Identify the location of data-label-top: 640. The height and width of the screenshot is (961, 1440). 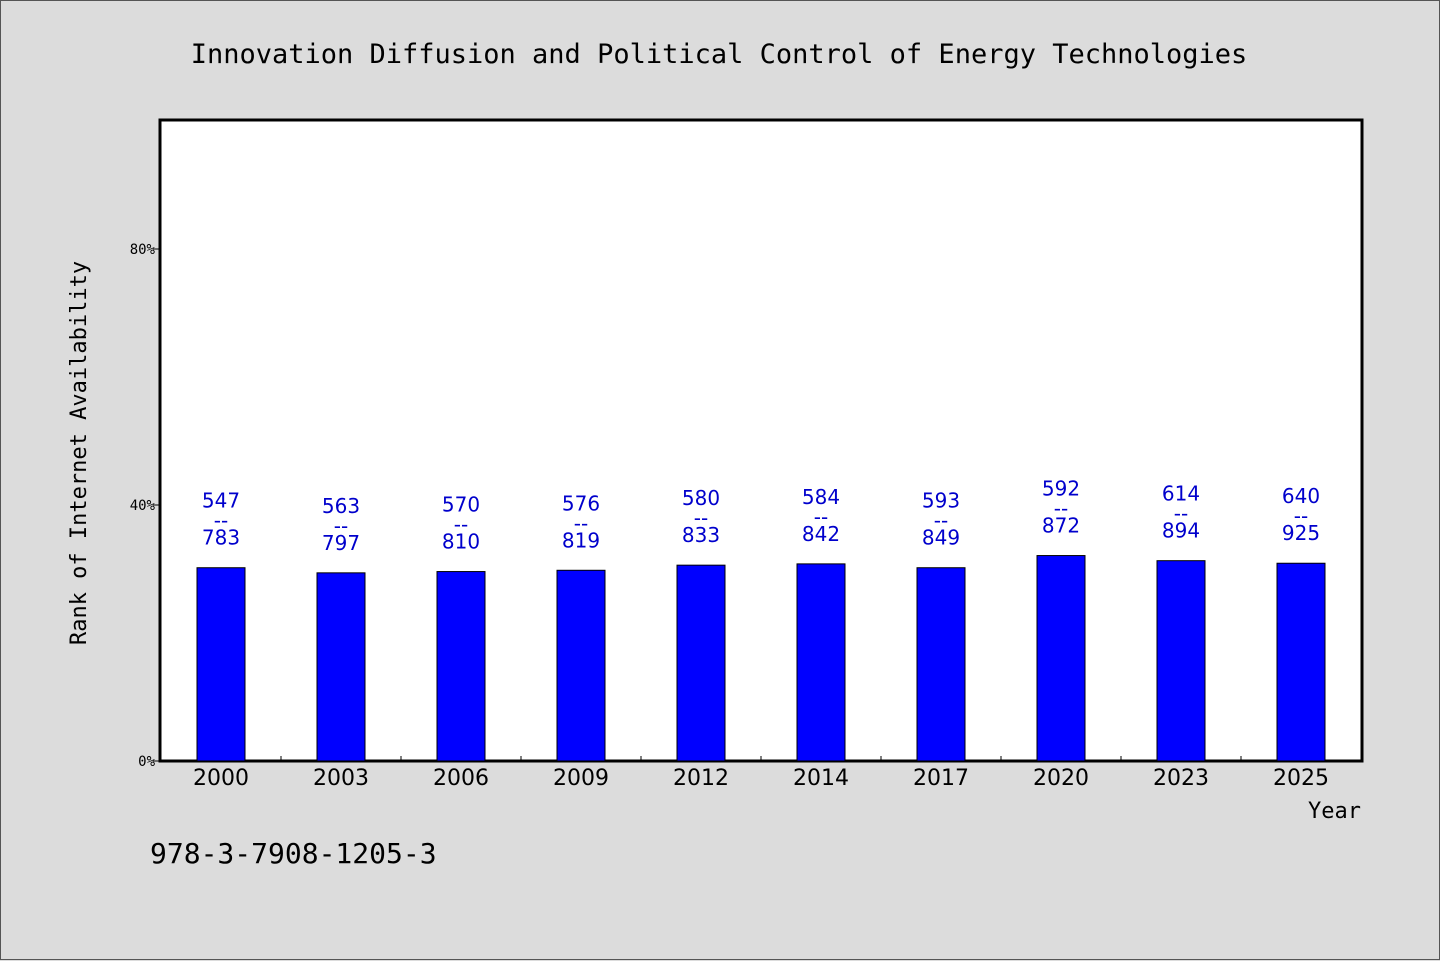
(1301, 496).